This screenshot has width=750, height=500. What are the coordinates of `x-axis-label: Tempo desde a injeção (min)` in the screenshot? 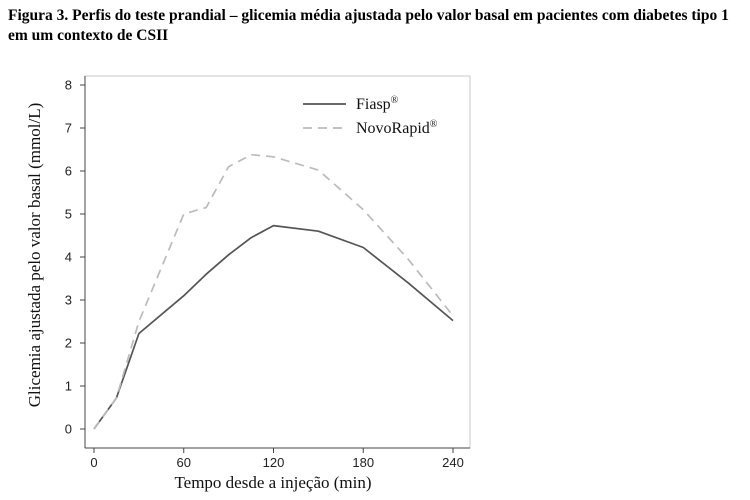 It's located at (272, 482).